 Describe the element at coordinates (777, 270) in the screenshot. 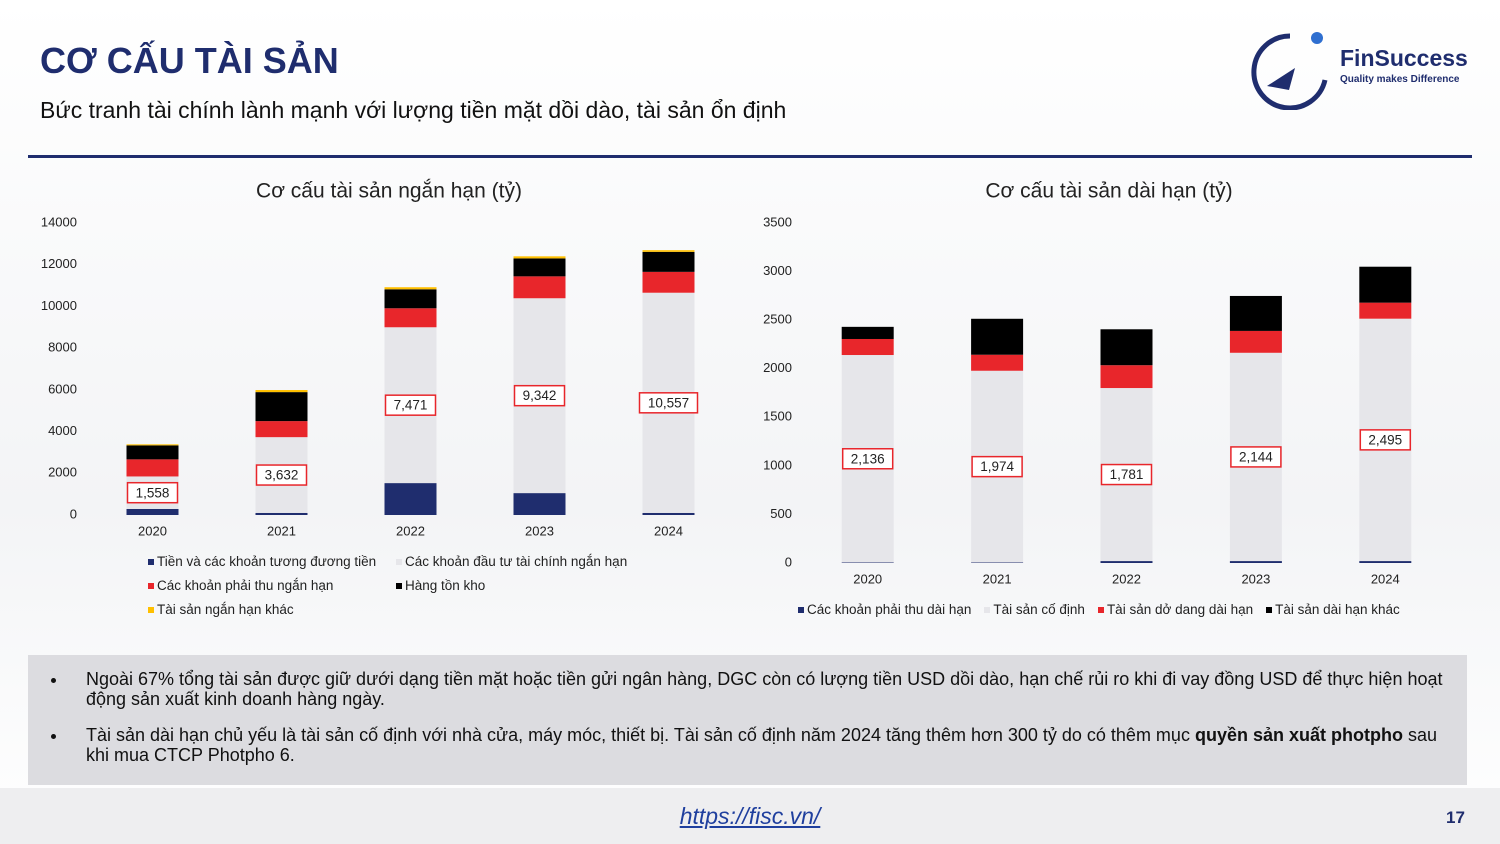

I see `y-tick-label: 3000` at that location.